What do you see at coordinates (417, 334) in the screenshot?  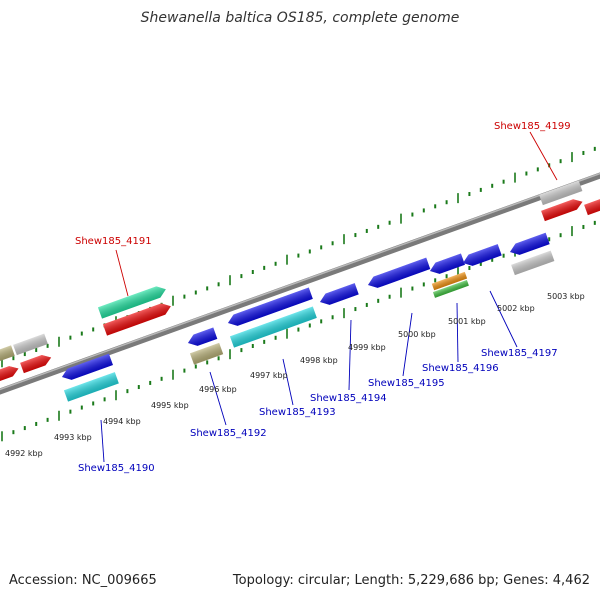 I see `kbp-label: 5000 kbp` at bounding box center [417, 334].